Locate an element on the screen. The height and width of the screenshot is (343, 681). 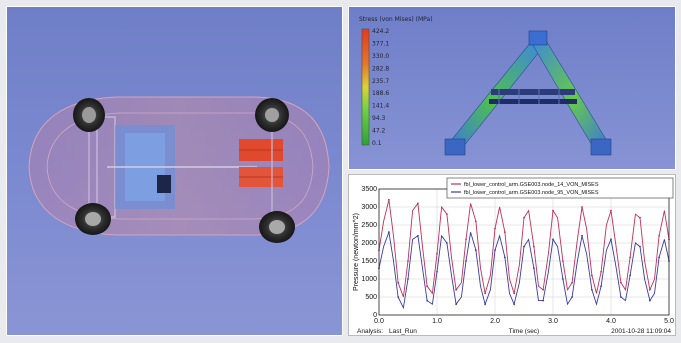
contour-legend-value: 282.8 is located at coordinates (380, 68).